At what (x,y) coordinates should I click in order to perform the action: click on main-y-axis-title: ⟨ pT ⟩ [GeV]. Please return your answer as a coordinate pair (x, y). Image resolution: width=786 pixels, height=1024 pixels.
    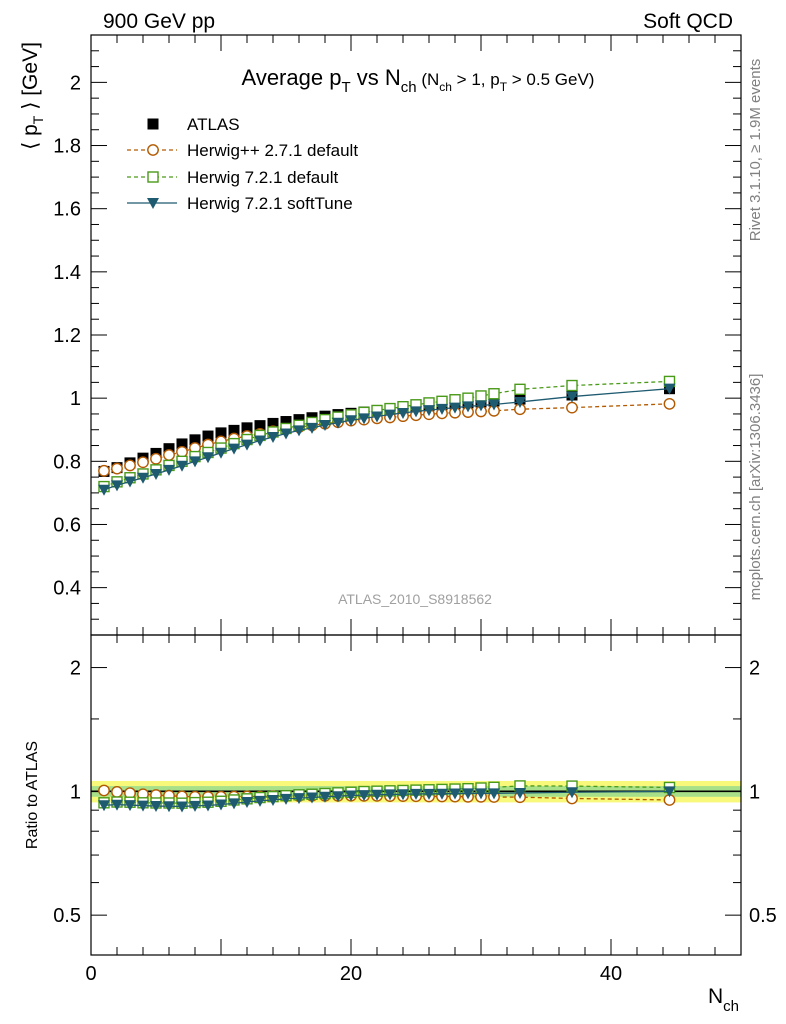
    Looking at the image, I should click on (32, 96).